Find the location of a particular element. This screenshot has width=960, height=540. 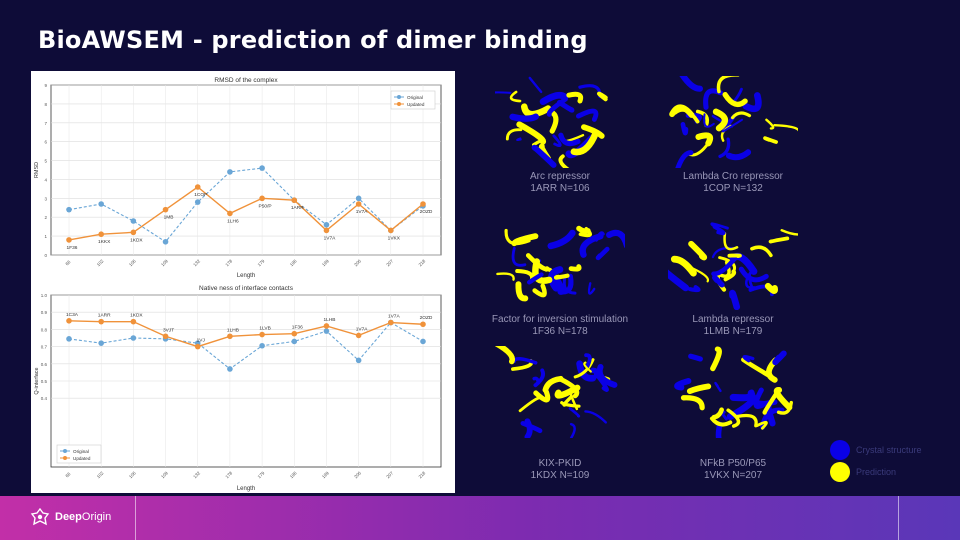

chart1-xtick-label: 132 is located at coordinates (196, 262).